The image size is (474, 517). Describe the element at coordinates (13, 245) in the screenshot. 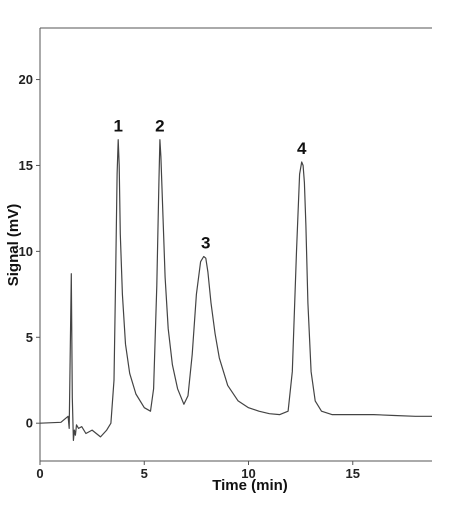

I see `y-axis-title: Signal (mV)` at that location.